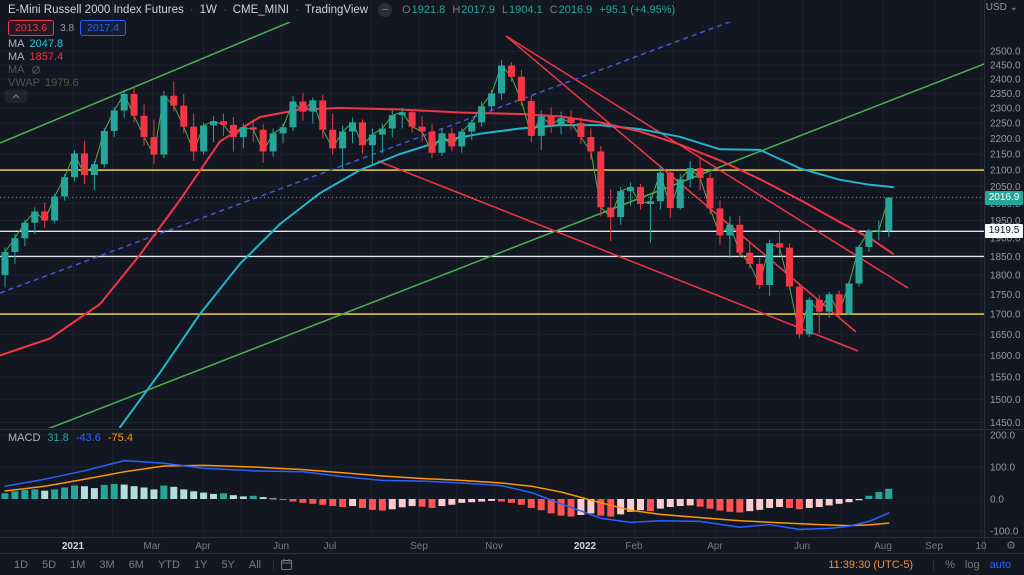 The width and height of the screenshot is (1024, 575). I want to click on svg-text: 1550.0, so click(1005, 377).